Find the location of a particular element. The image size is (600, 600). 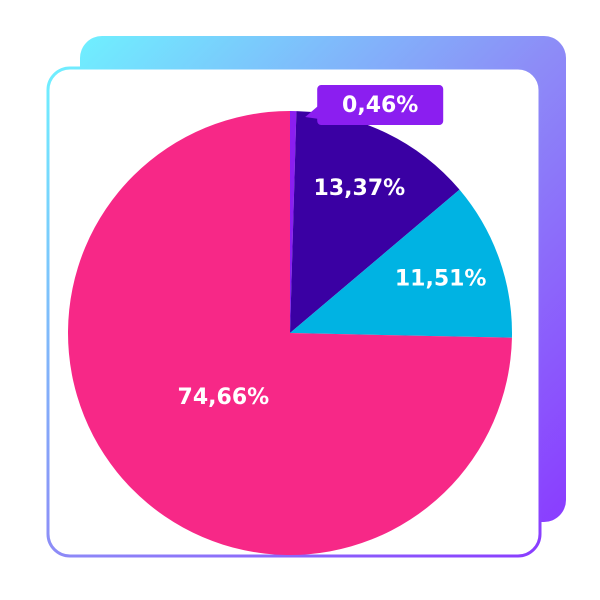

data-label: 13,37% is located at coordinates (360, 188).